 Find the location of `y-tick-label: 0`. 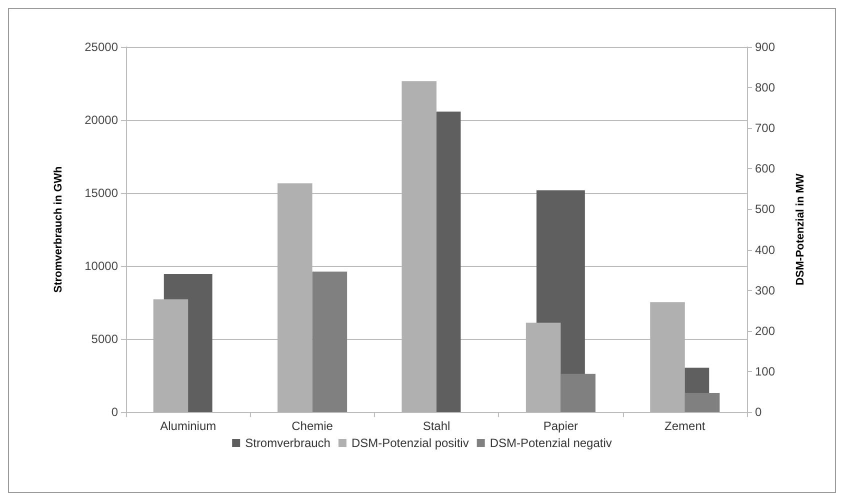

y-tick-label: 0 is located at coordinates (114, 412).